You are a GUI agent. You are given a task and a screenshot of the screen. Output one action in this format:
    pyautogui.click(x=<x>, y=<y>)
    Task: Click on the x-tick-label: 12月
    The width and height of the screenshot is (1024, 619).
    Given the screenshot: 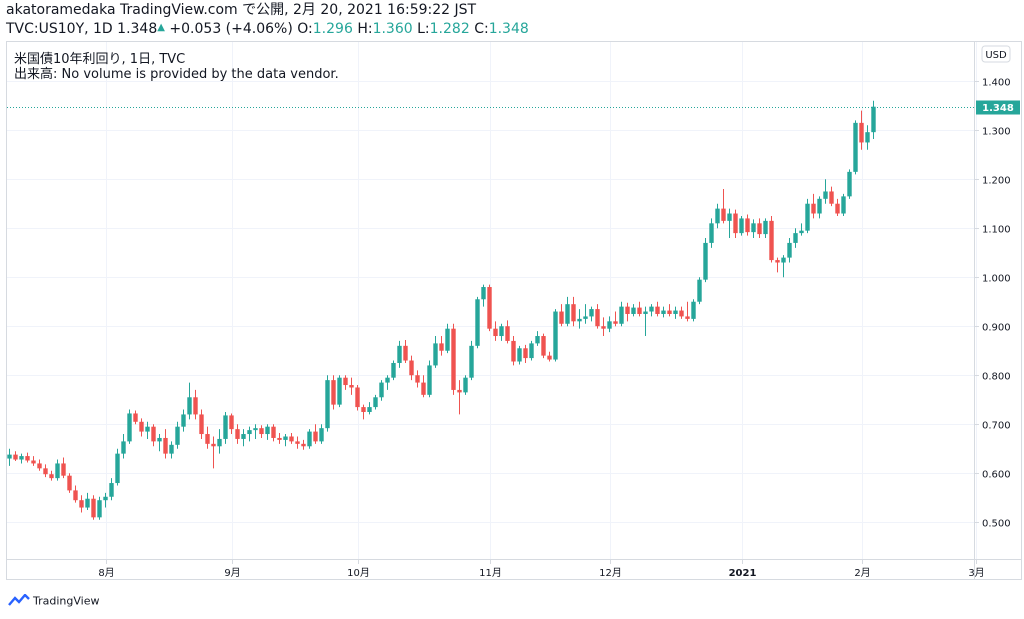 What is the action you would take?
    pyautogui.click(x=610, y=573)
    